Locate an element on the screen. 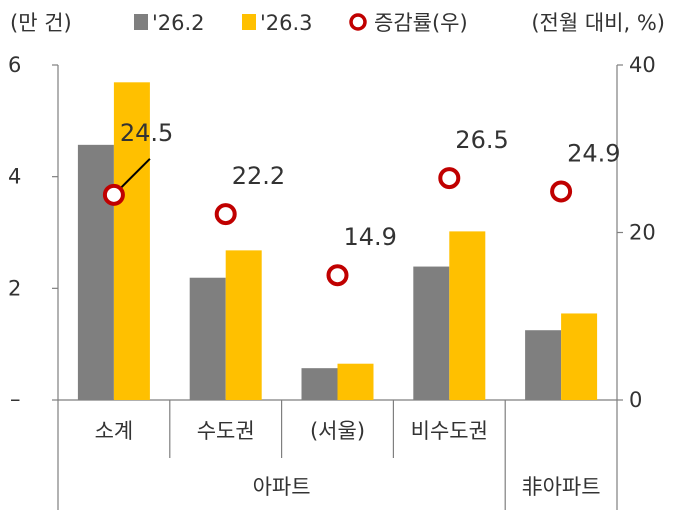  legend: (만 건) '26.2 '26.3 증감률(우) (전월 대비, %) is located at coordinates (337, 23).